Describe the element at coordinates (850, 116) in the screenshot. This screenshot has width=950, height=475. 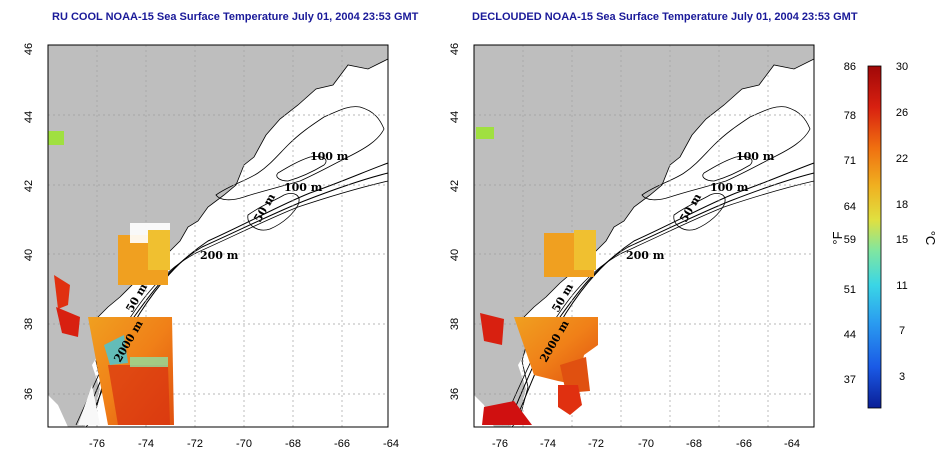
I see `fahrenheit-tick-label: 78` at that location.